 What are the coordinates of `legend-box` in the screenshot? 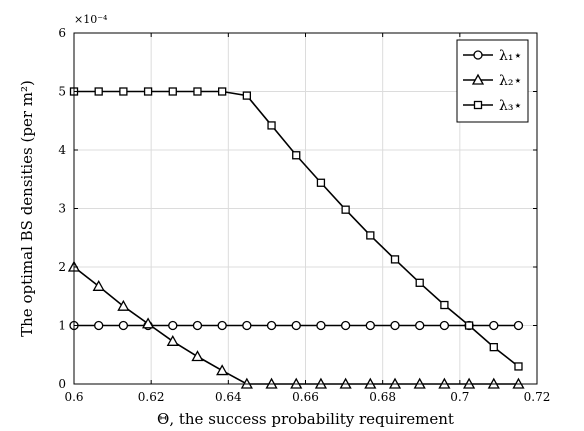 It's located at (492, 81).